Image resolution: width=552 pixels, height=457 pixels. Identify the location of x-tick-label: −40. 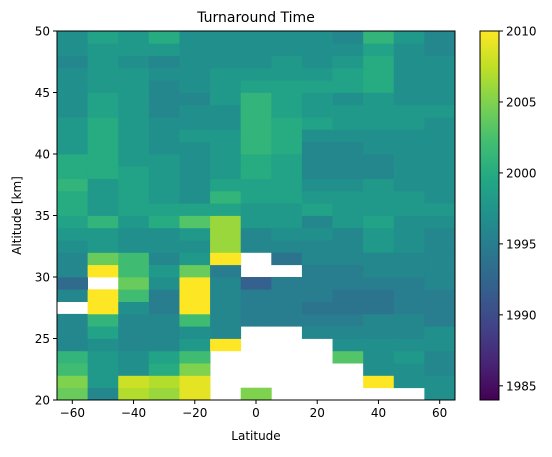
(133, 413).